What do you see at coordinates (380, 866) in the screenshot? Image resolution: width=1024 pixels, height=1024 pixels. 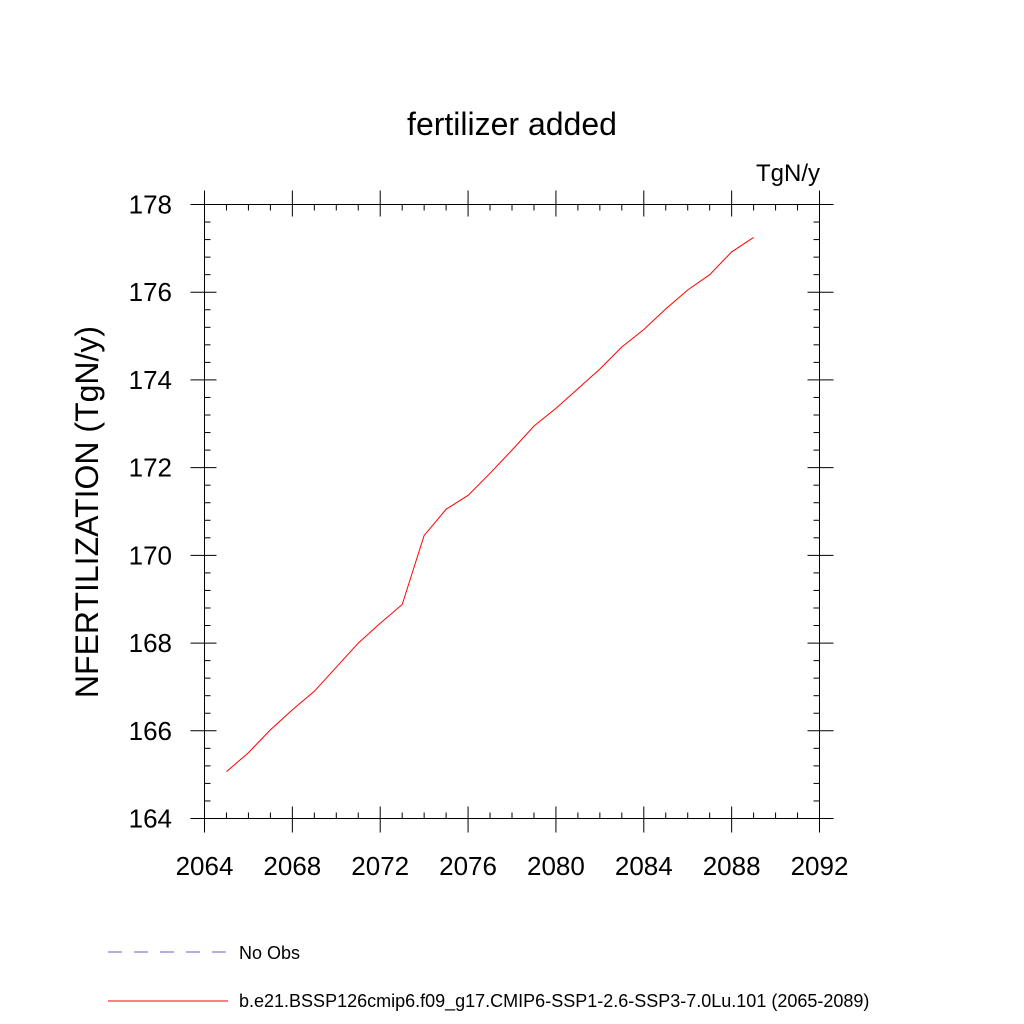 I see `x-tick-label: 2072` at bounding box center [380, 866].